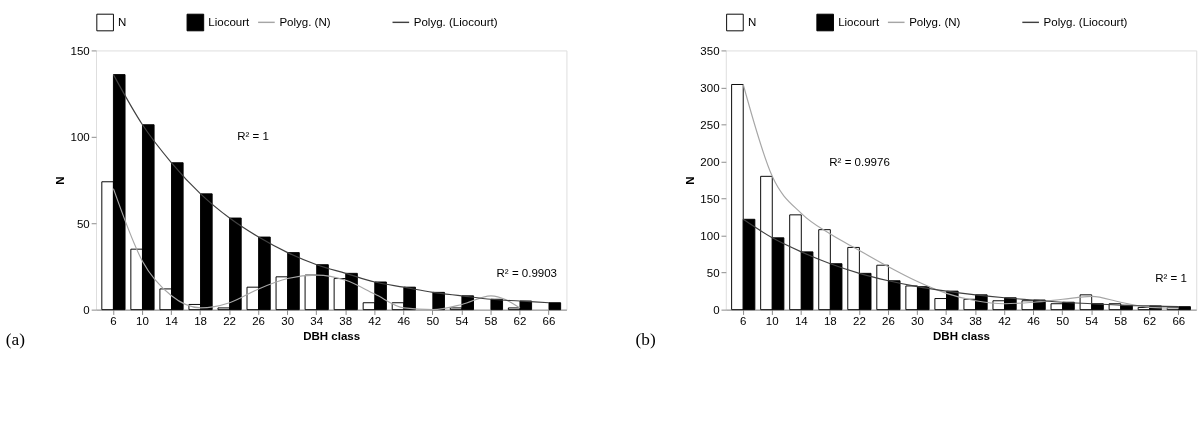  I want to click on y-tick-label: 250, so click(710, 124).